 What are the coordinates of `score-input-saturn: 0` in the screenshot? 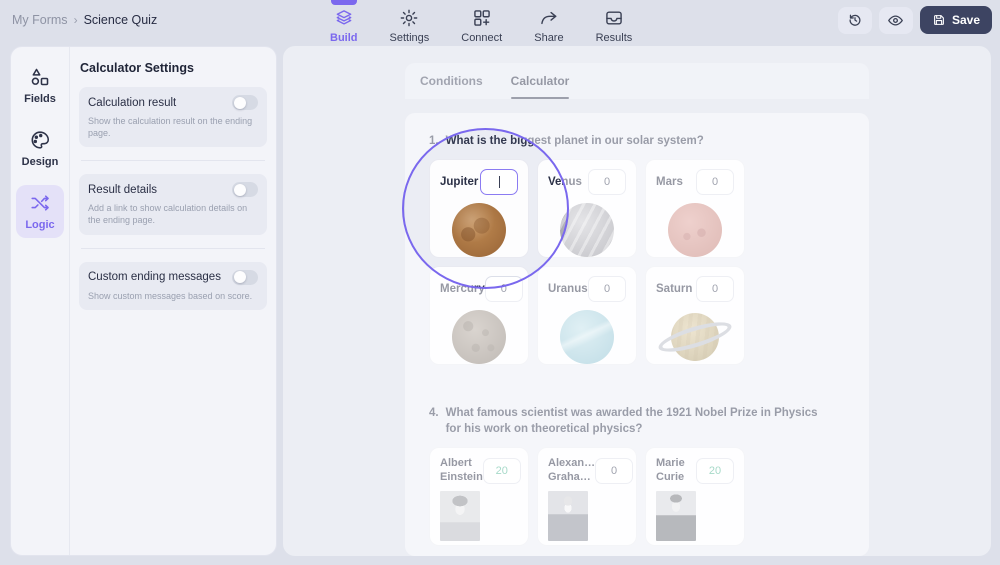 It's located at (715, 288).